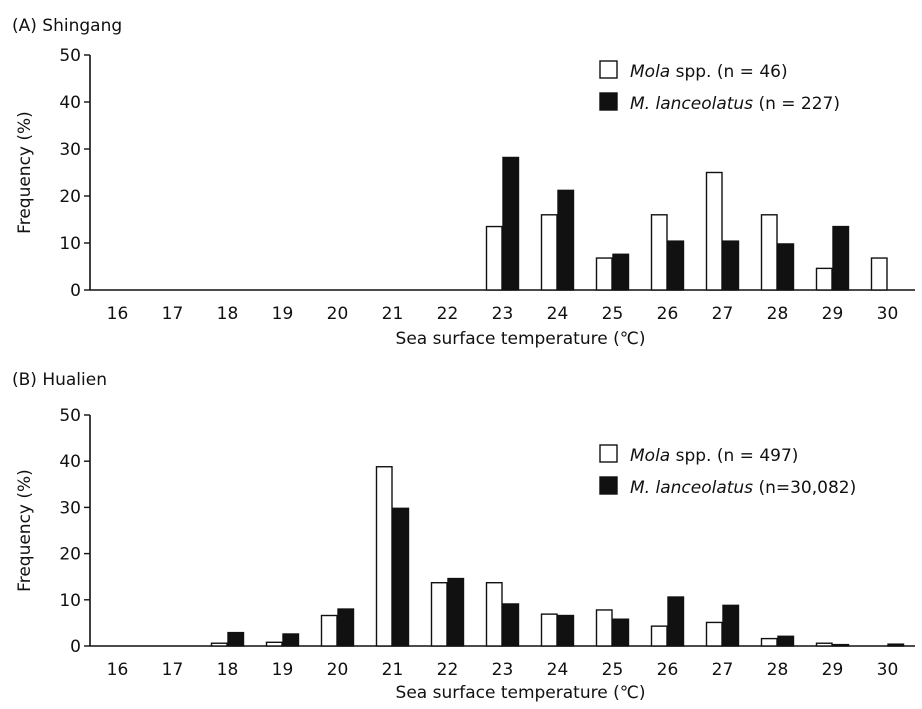 The width and height of the screenshot is (922, 709). What do you see at coordinates (228, 314) in the screenshot?
I see `x-tick-label: 18` at bounding box center [228, 314].